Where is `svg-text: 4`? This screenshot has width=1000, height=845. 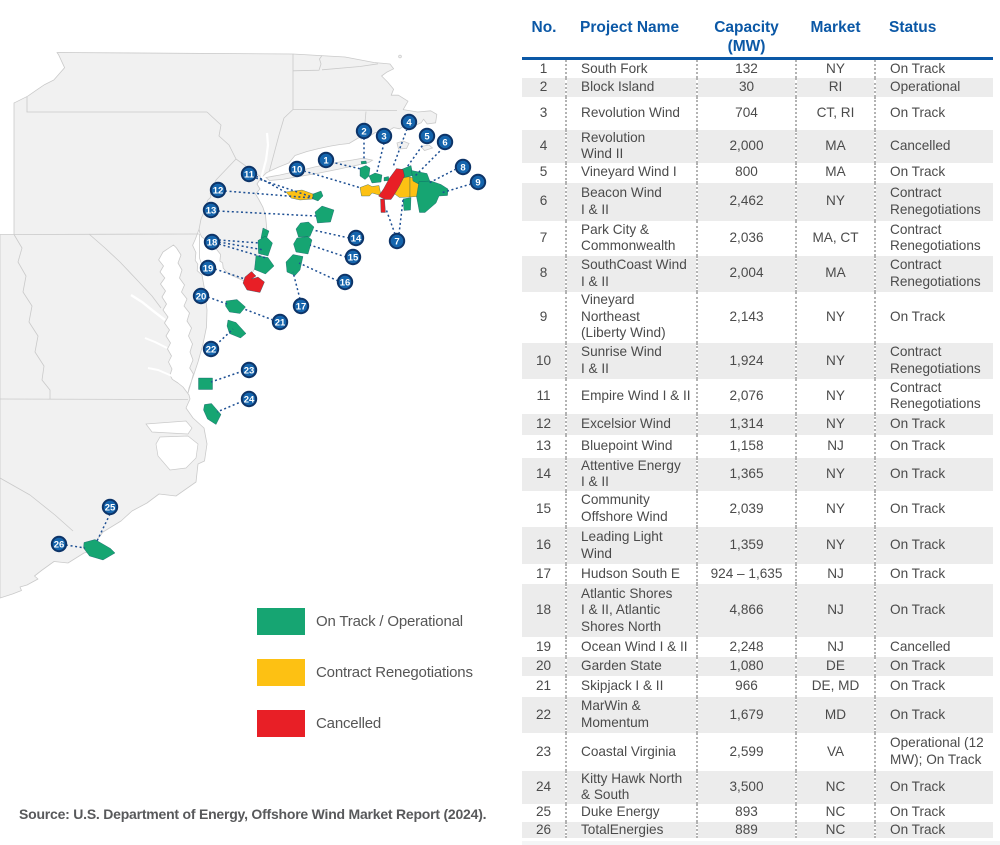 svg-text: 4 is located at coordinates (409, 122).